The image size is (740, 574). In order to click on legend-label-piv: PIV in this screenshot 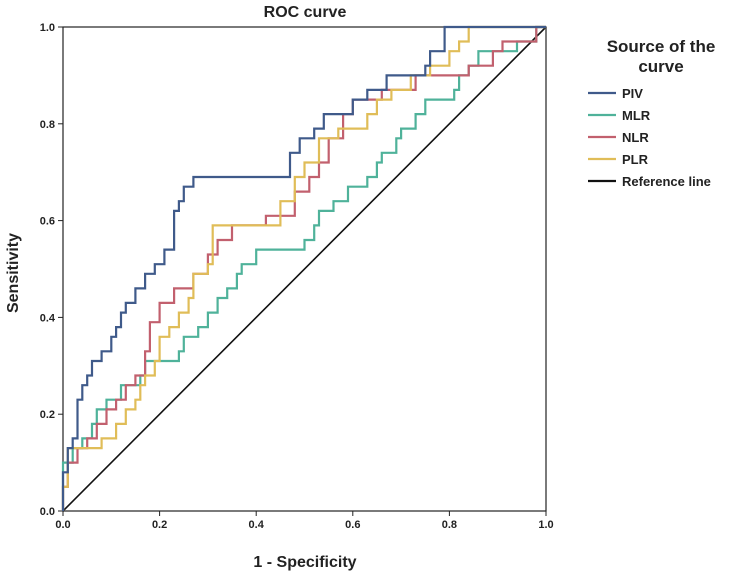, I will do `click(632, 93)`.